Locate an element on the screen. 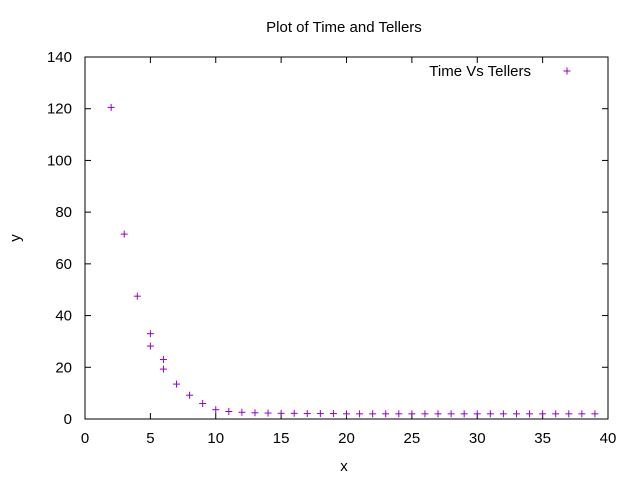 Image resolution: width=640 pixels, height=480 pixels. x-tick-label: 35 is located at coordinates (542, 438).